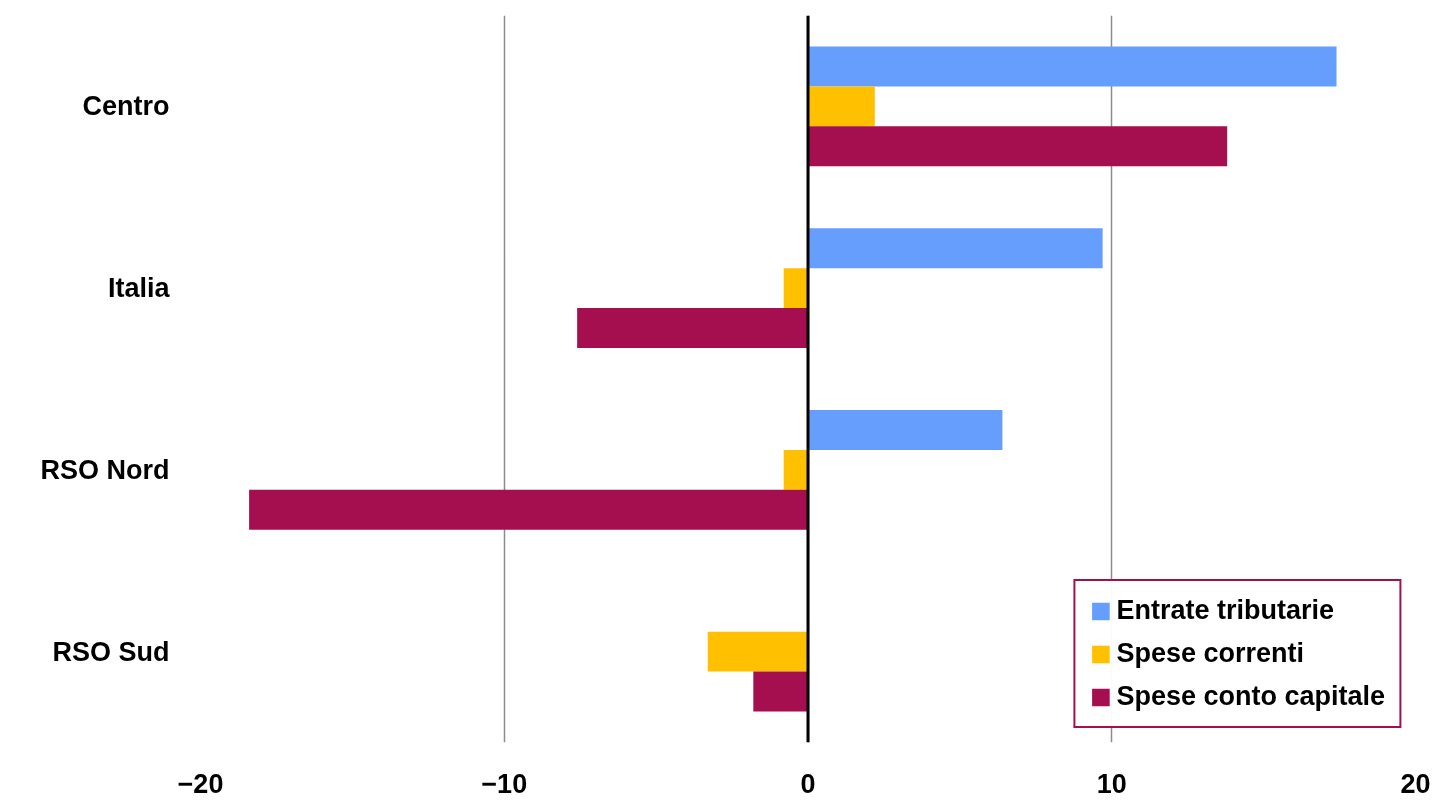  Describe the element at coordinates (808, 783) in the screenshot. I see `x-tick-label: 0` at that location.